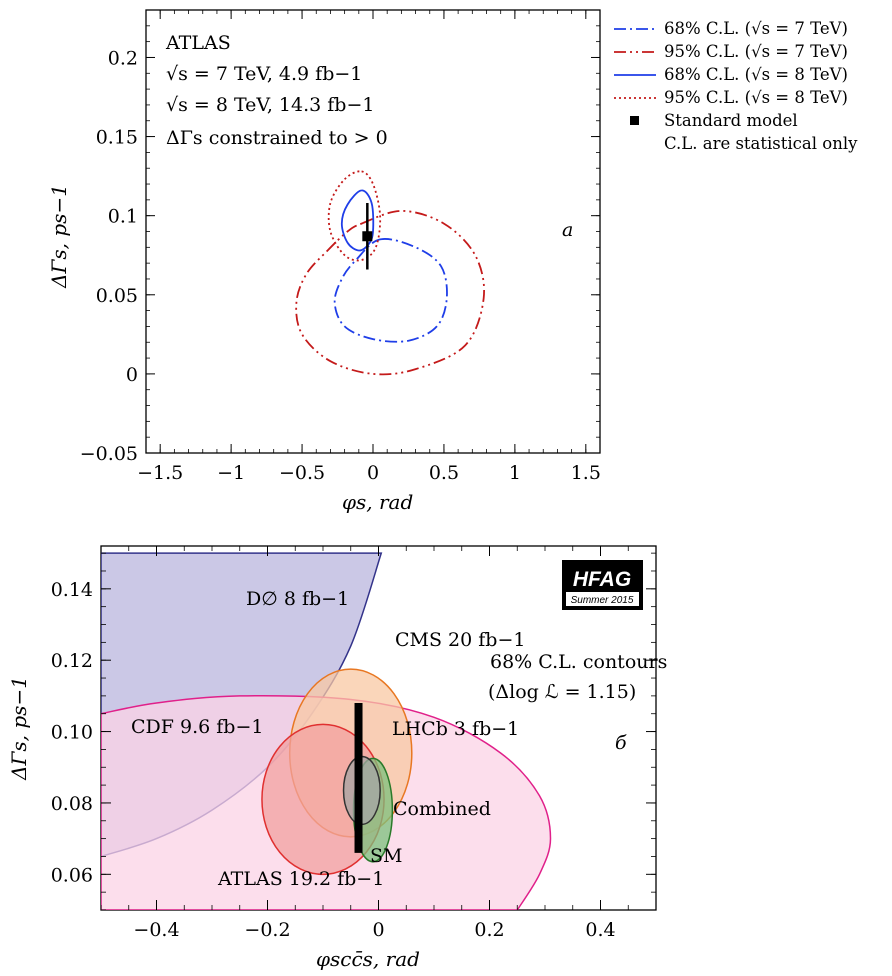 This screenshot has width=892, height=976. What do you see at coordinates (377, 502) in the screenshot?
I see `panel-a-x-axis-label: φs, rad` at bounding box center [377, 502].